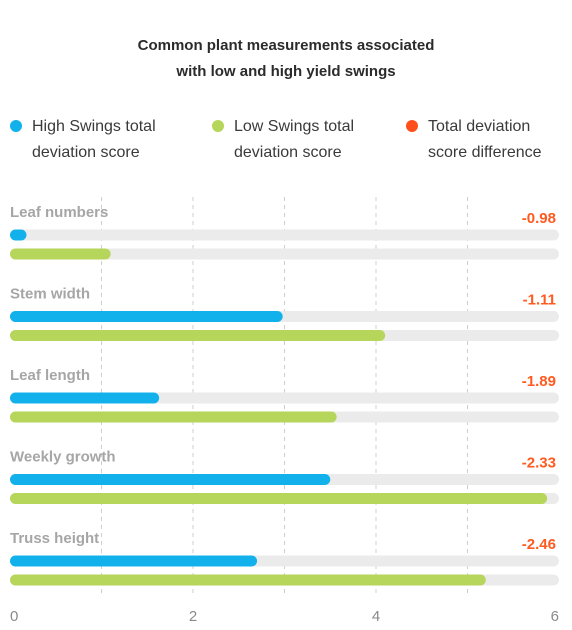  Describe the element at coordinates (539, 544) in the screenshot. I see `difference-label-truss-height: -2.46` at that location.